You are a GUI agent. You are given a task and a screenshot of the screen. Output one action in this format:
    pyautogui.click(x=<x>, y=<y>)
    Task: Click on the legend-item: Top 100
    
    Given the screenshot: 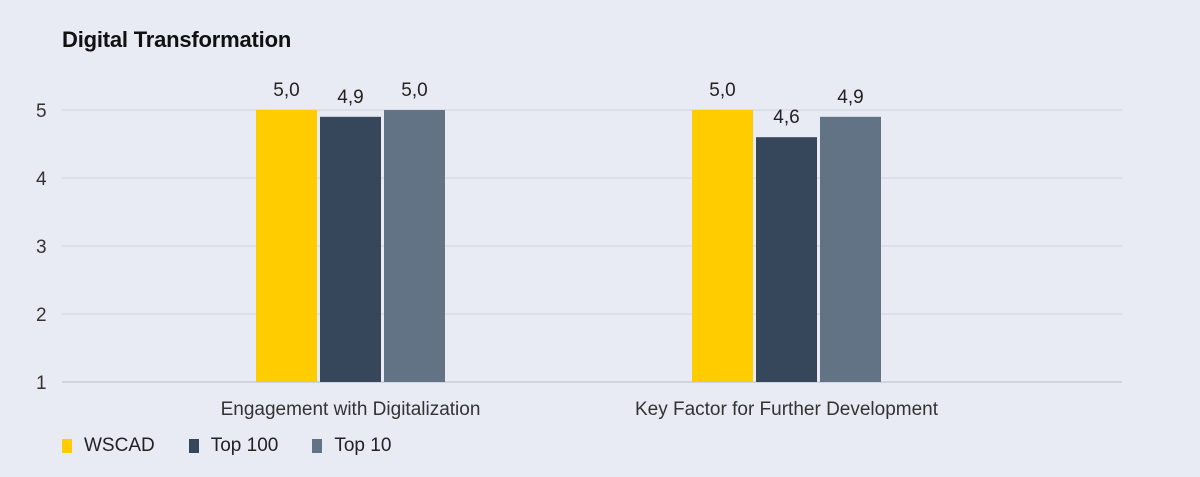 What is the action you would take?
    pyautogui.click(x=233, y=446)
    